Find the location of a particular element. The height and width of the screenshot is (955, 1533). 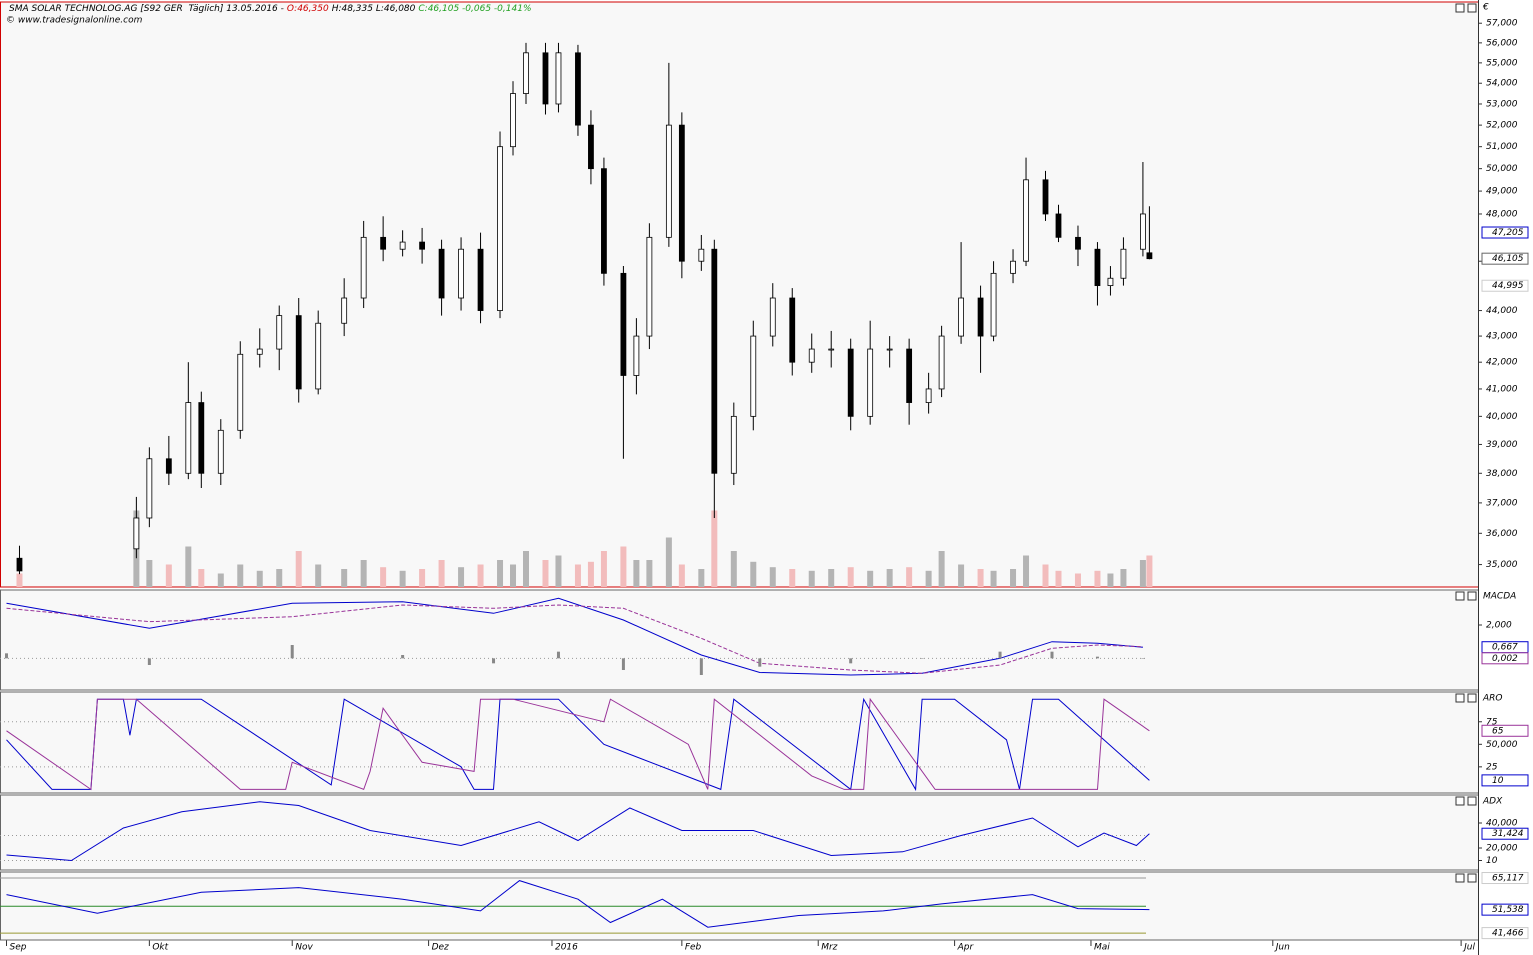

y-tick-label: 48,000 is located at coordinates (1502, 214).